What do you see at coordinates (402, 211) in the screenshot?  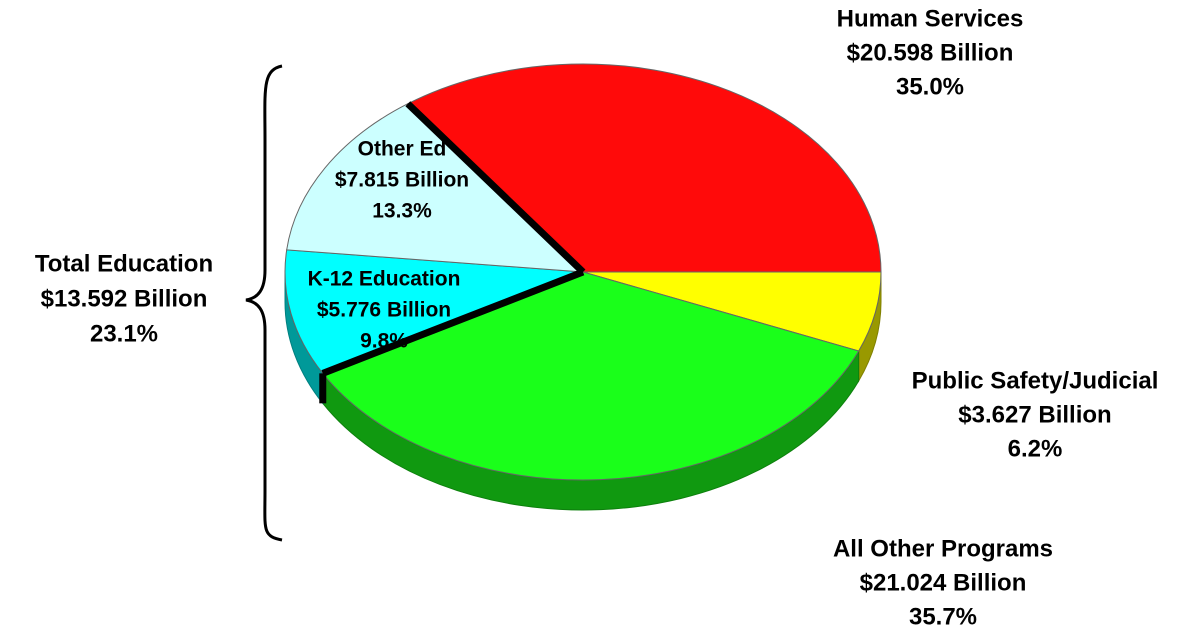 I see `percent-label: 13.3%` at bounding box center [402, 211].